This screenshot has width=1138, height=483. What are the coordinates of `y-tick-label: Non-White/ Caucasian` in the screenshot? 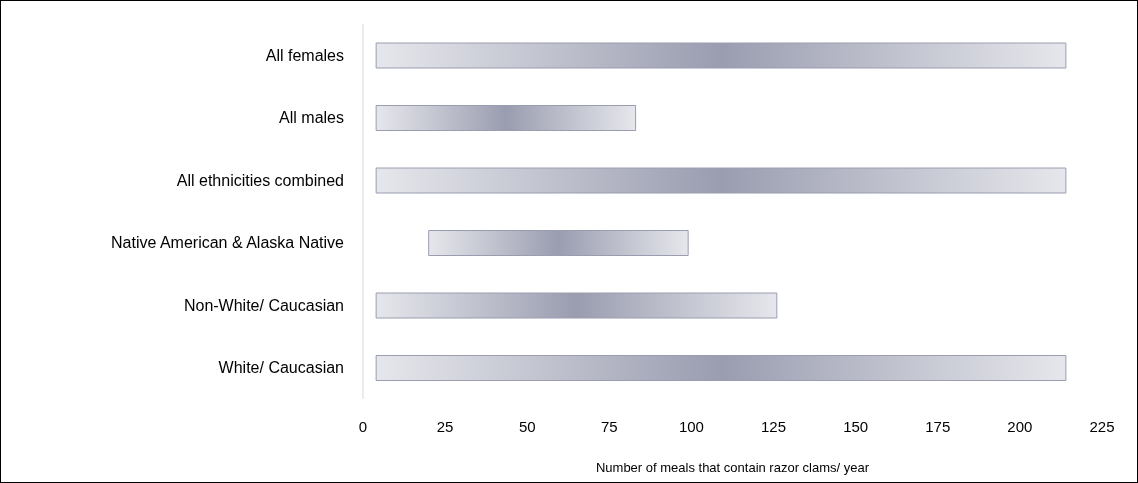 It's located at (263, 305).